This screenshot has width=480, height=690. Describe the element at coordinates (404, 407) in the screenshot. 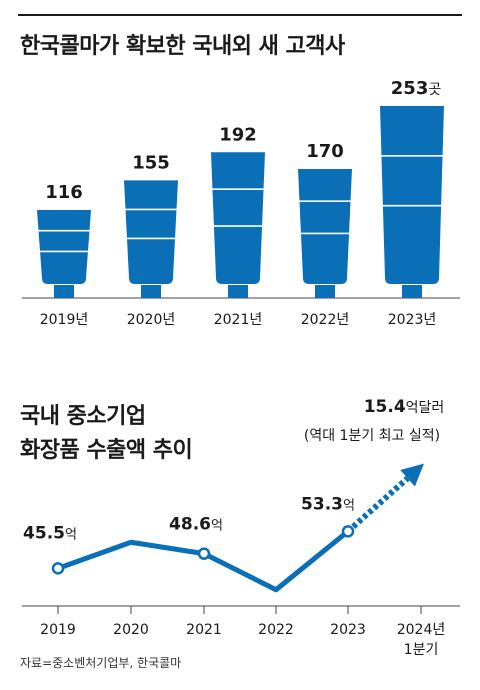

I see `annotation-value: 15.4억달러` at that location.